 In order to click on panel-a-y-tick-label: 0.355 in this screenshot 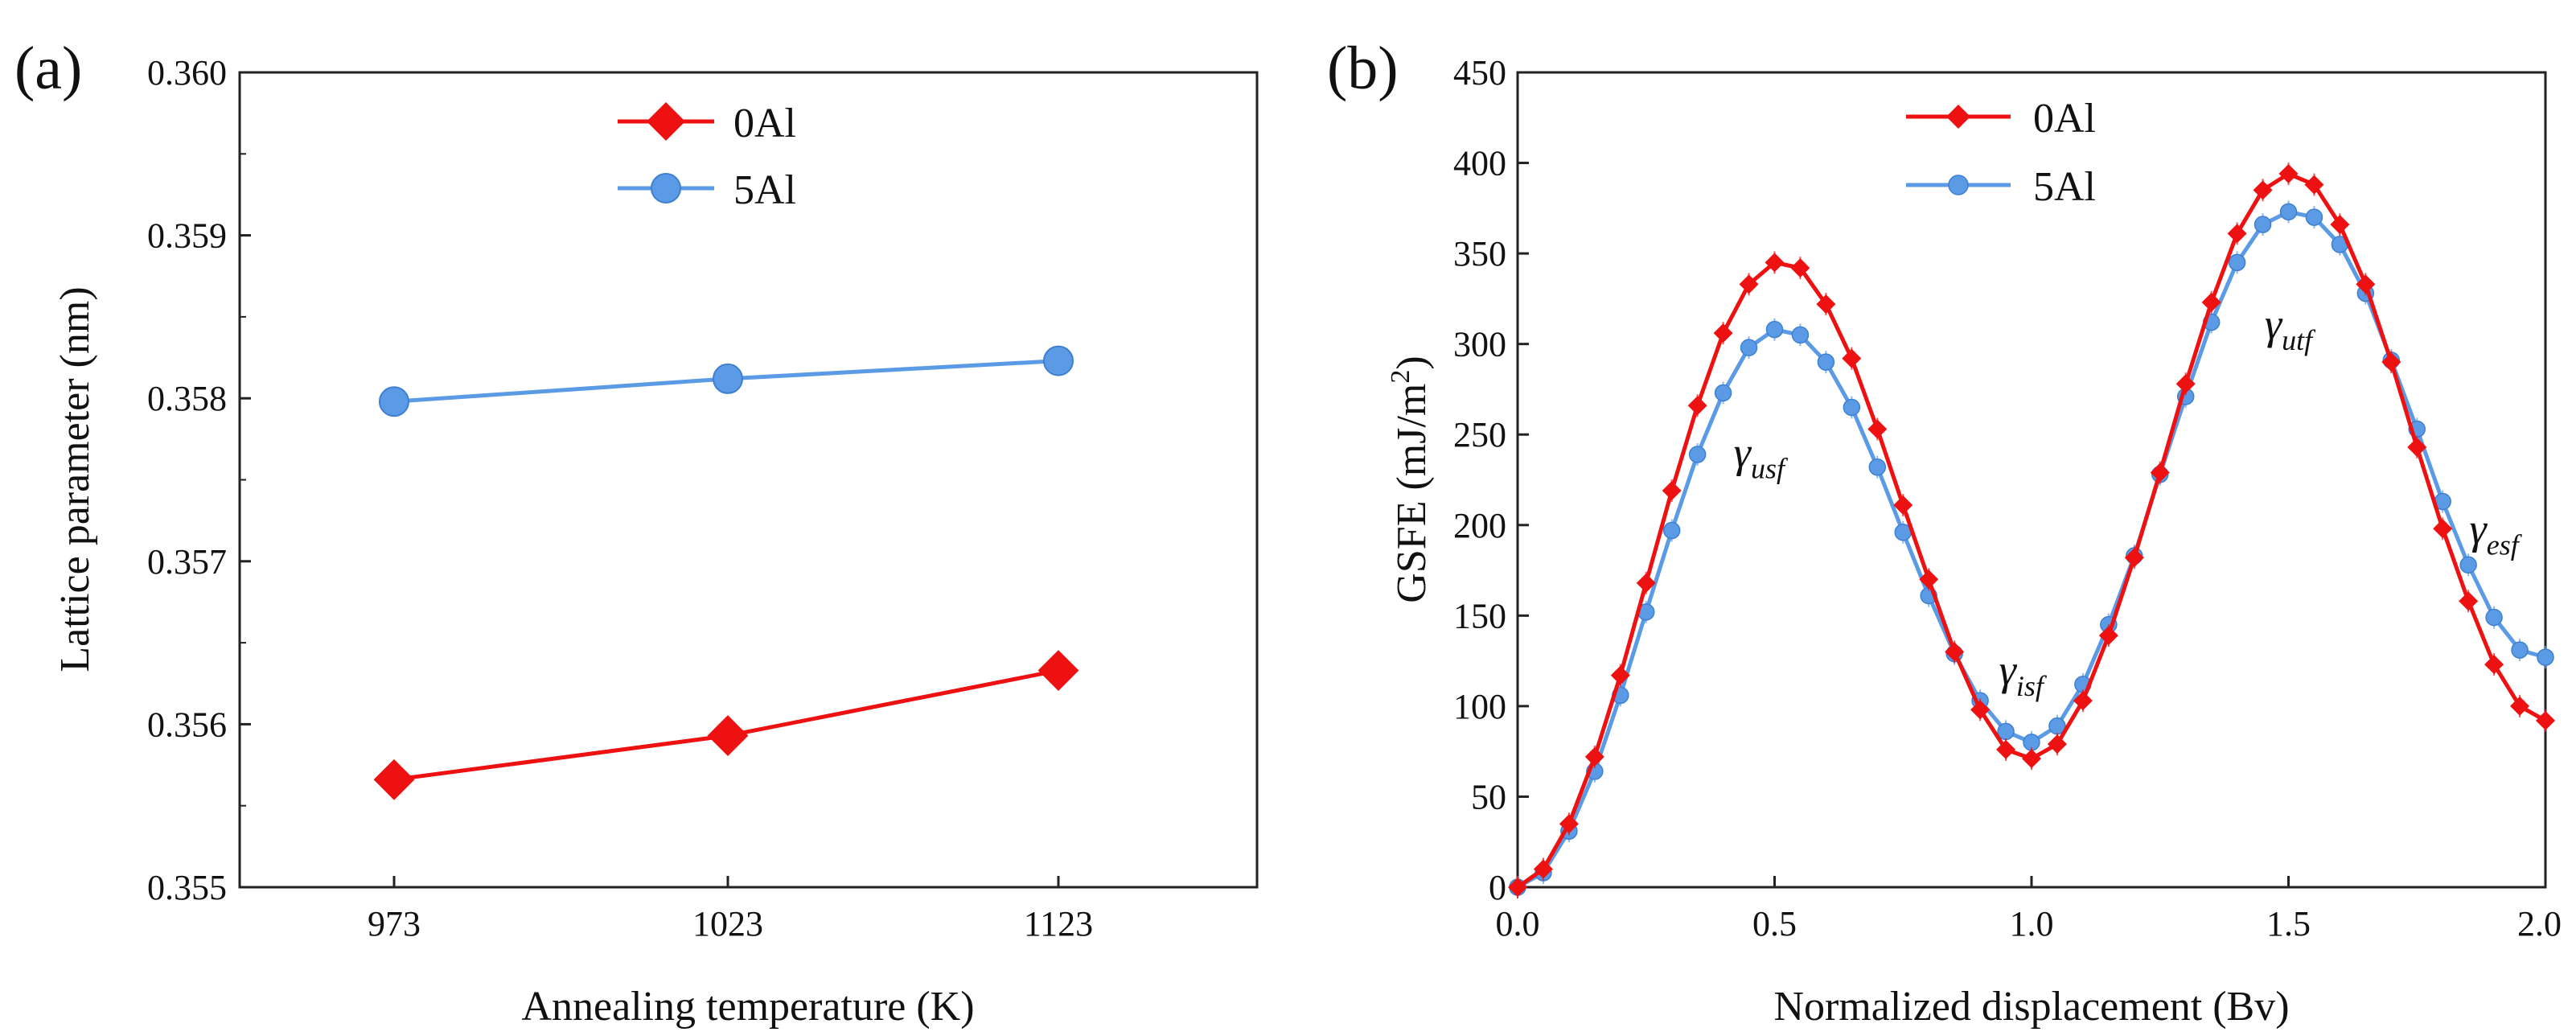, I will do `click(187, 887)`.